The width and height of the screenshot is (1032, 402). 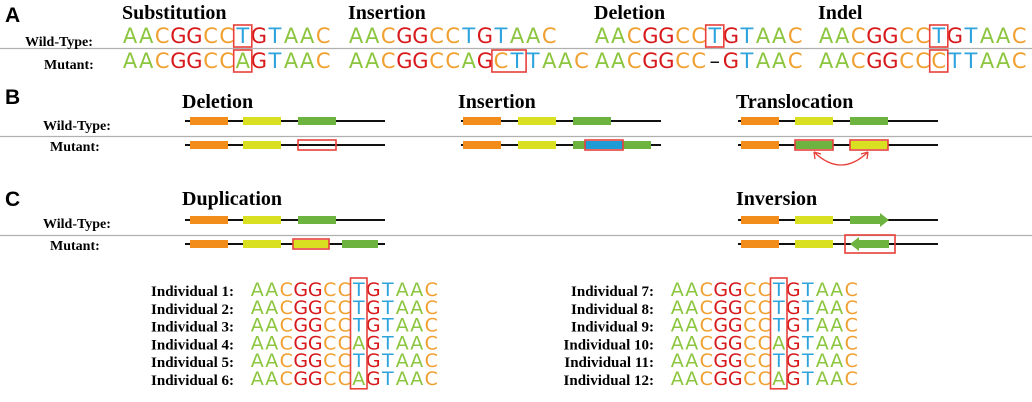 I want to click on wild-type-label: Wild-Type:, so click(x=77, y=126).